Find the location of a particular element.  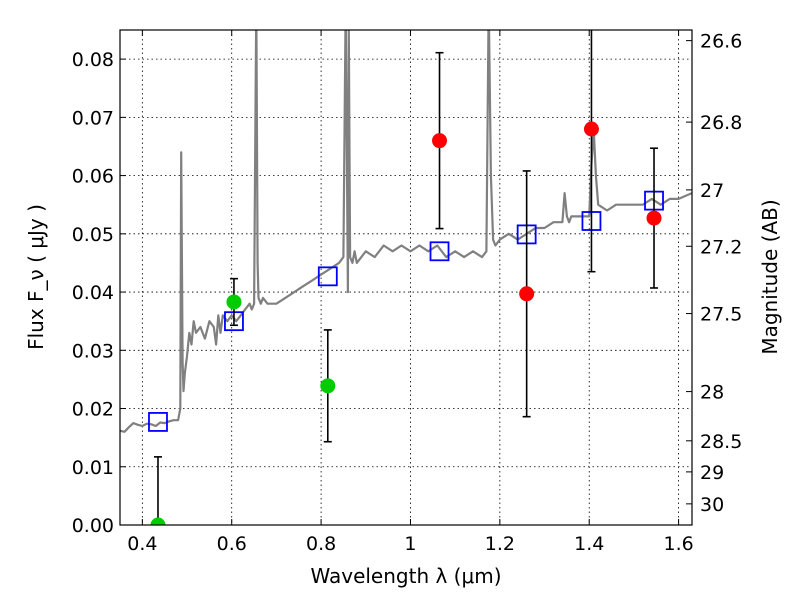

y-tick-label: 0.04 is located at coordinates (93, 293).